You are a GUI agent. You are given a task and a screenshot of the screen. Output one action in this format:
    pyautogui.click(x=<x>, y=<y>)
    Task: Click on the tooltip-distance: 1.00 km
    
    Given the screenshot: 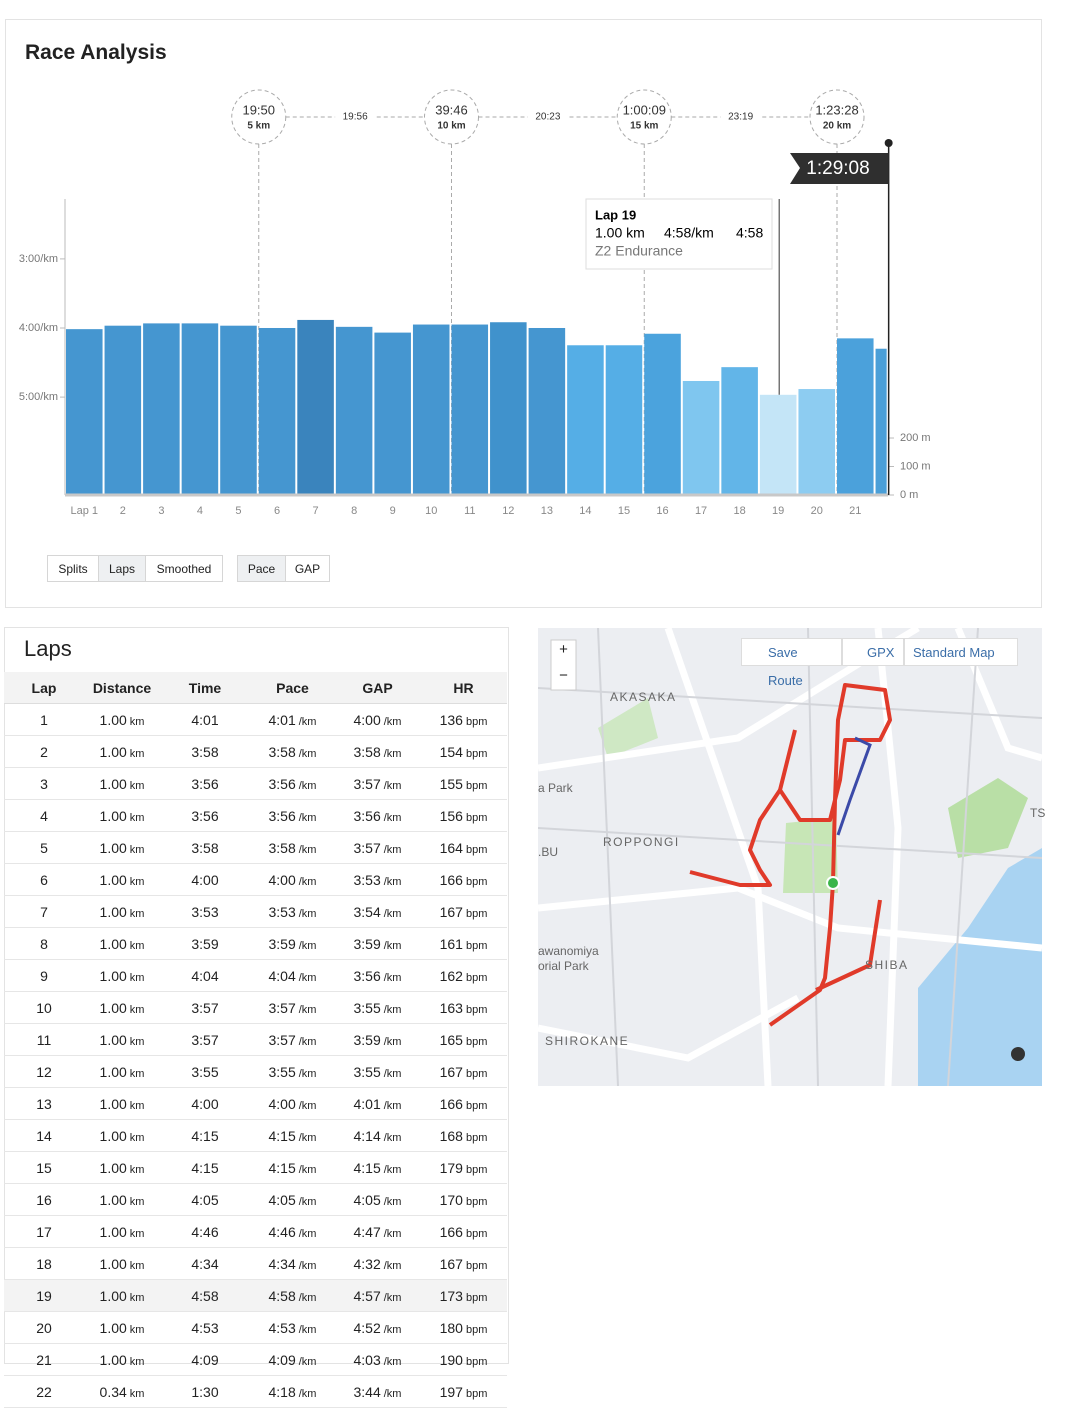 What is the action you would take?
    pyautogui.click(x=620, y=233)
    